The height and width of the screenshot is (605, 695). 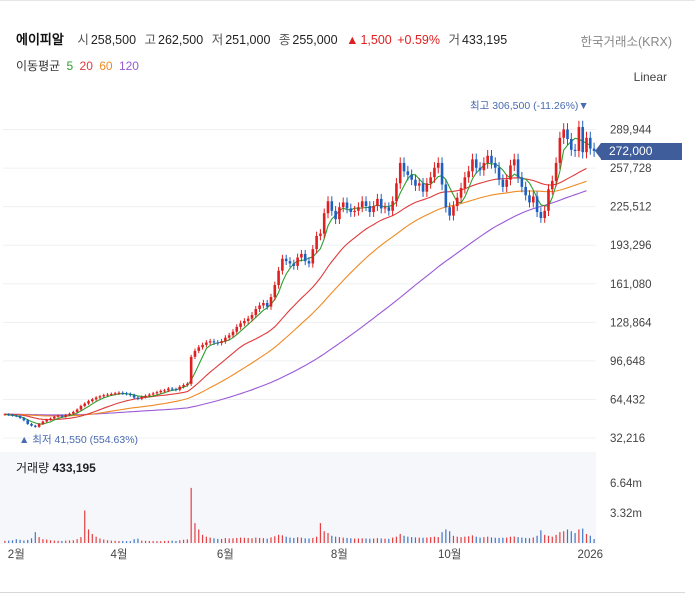 What do you see at coordinates (352, 40) in the screenshot?
I see `change-up-icon: ▲` at bounding box center [352, 40].